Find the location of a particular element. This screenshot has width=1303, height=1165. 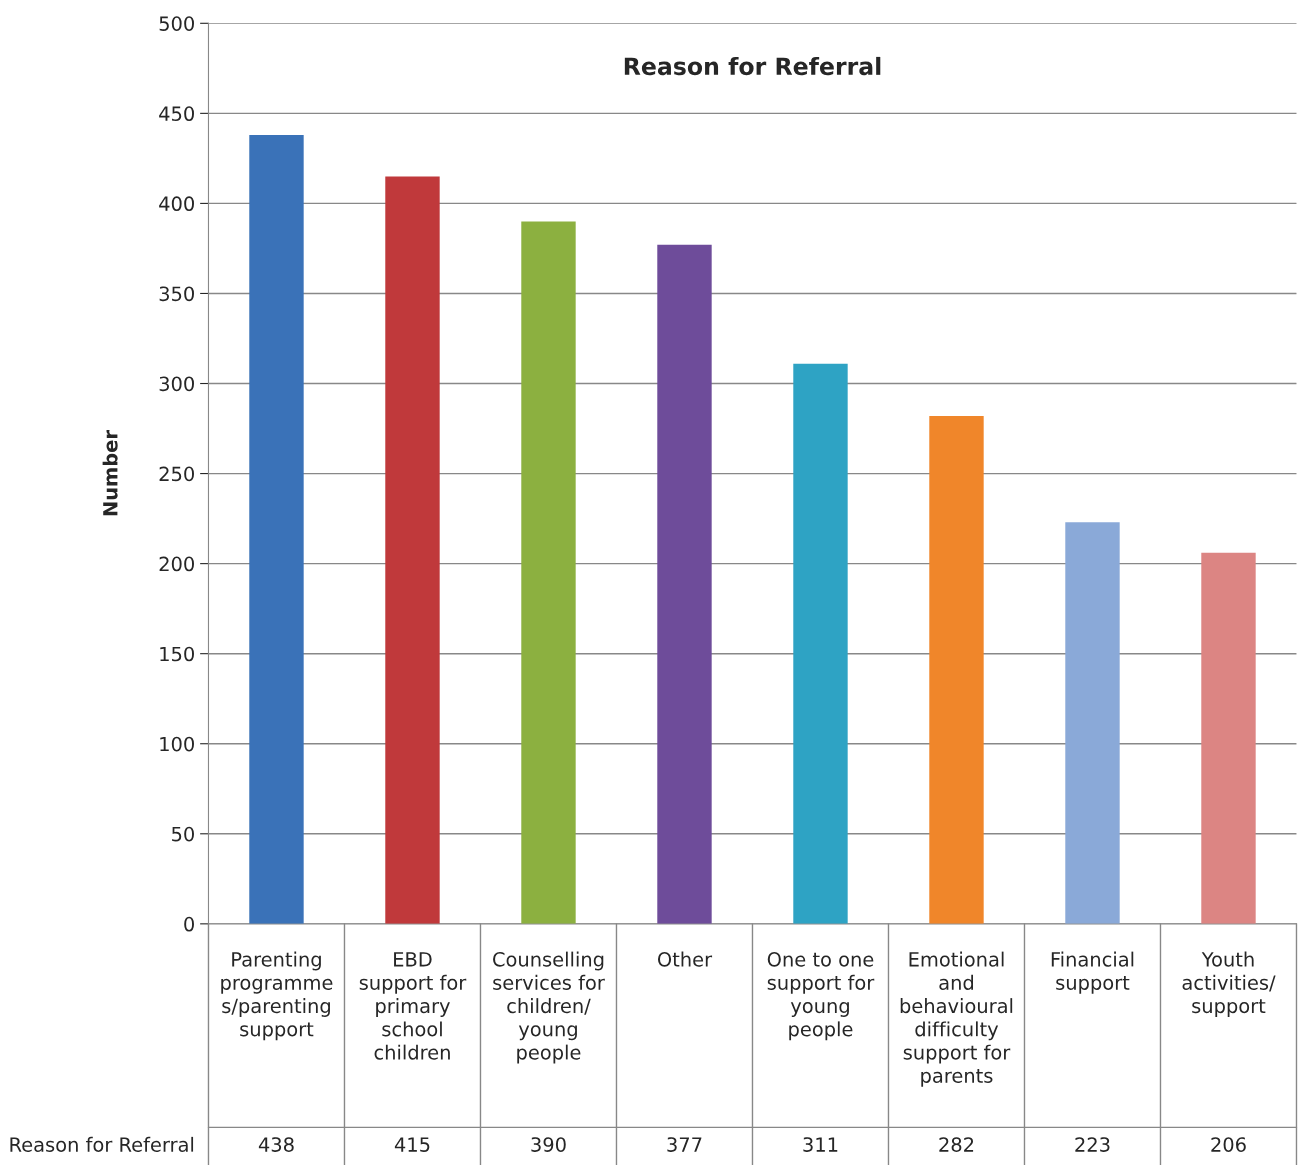

y-tick-label: 300 is located at coordinates (176, 384).